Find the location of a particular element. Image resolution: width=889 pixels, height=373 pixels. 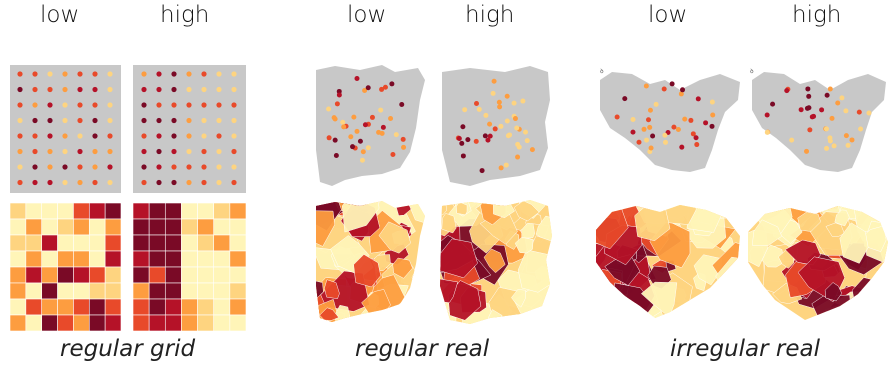

grid-high-dots is located at coordinates (189, 128).